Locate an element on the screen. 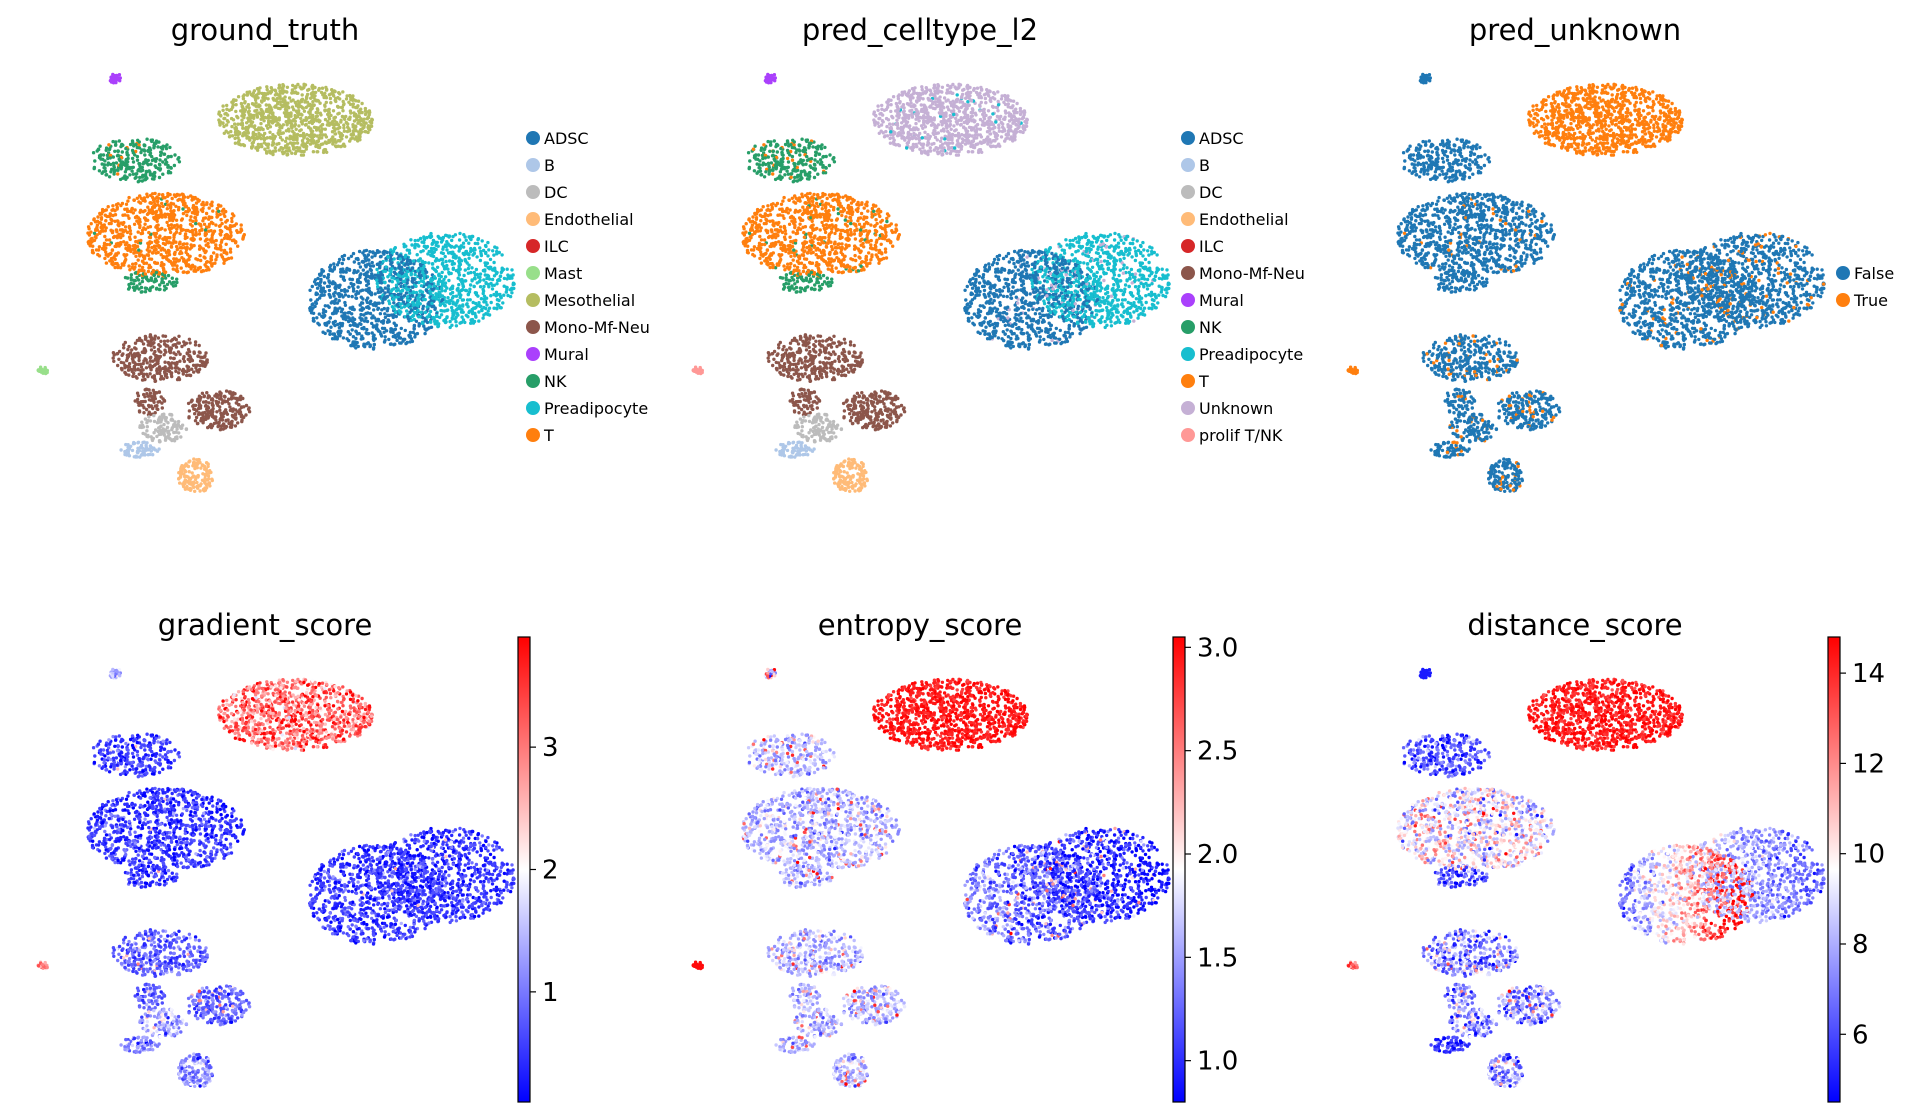 This screenshot has width=1914, height=1117. legend-entry: Mesothelial is located at coordinates (580, 300).